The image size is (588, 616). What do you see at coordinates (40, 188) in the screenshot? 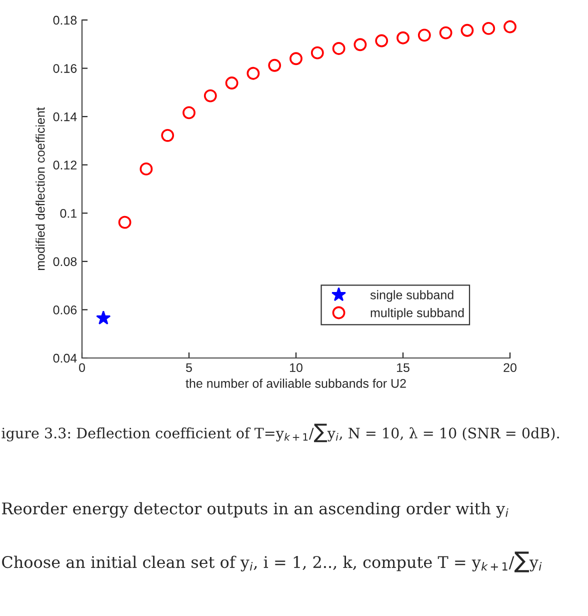
I see `y-axis-title: modified deflection coefficient` at bounding box center [40, 188].